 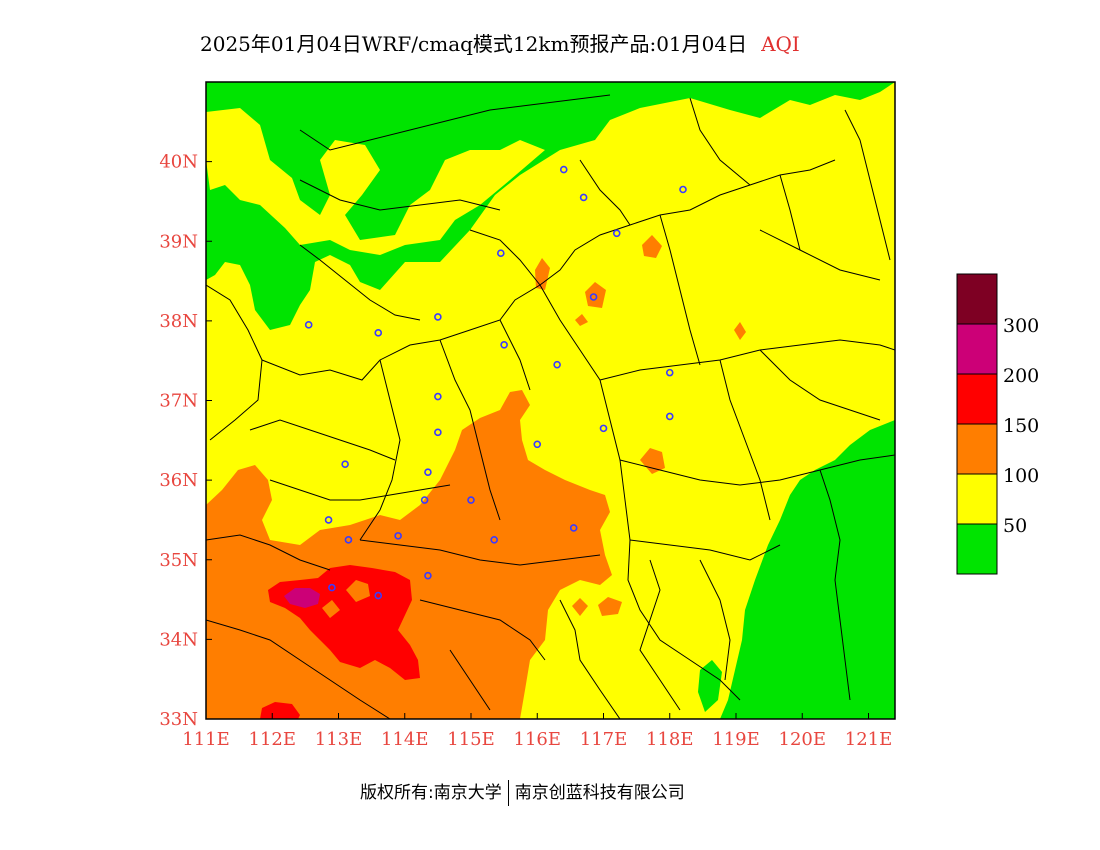 I want to click on lat-tick-label: 35N, so click(x=178, y=560).